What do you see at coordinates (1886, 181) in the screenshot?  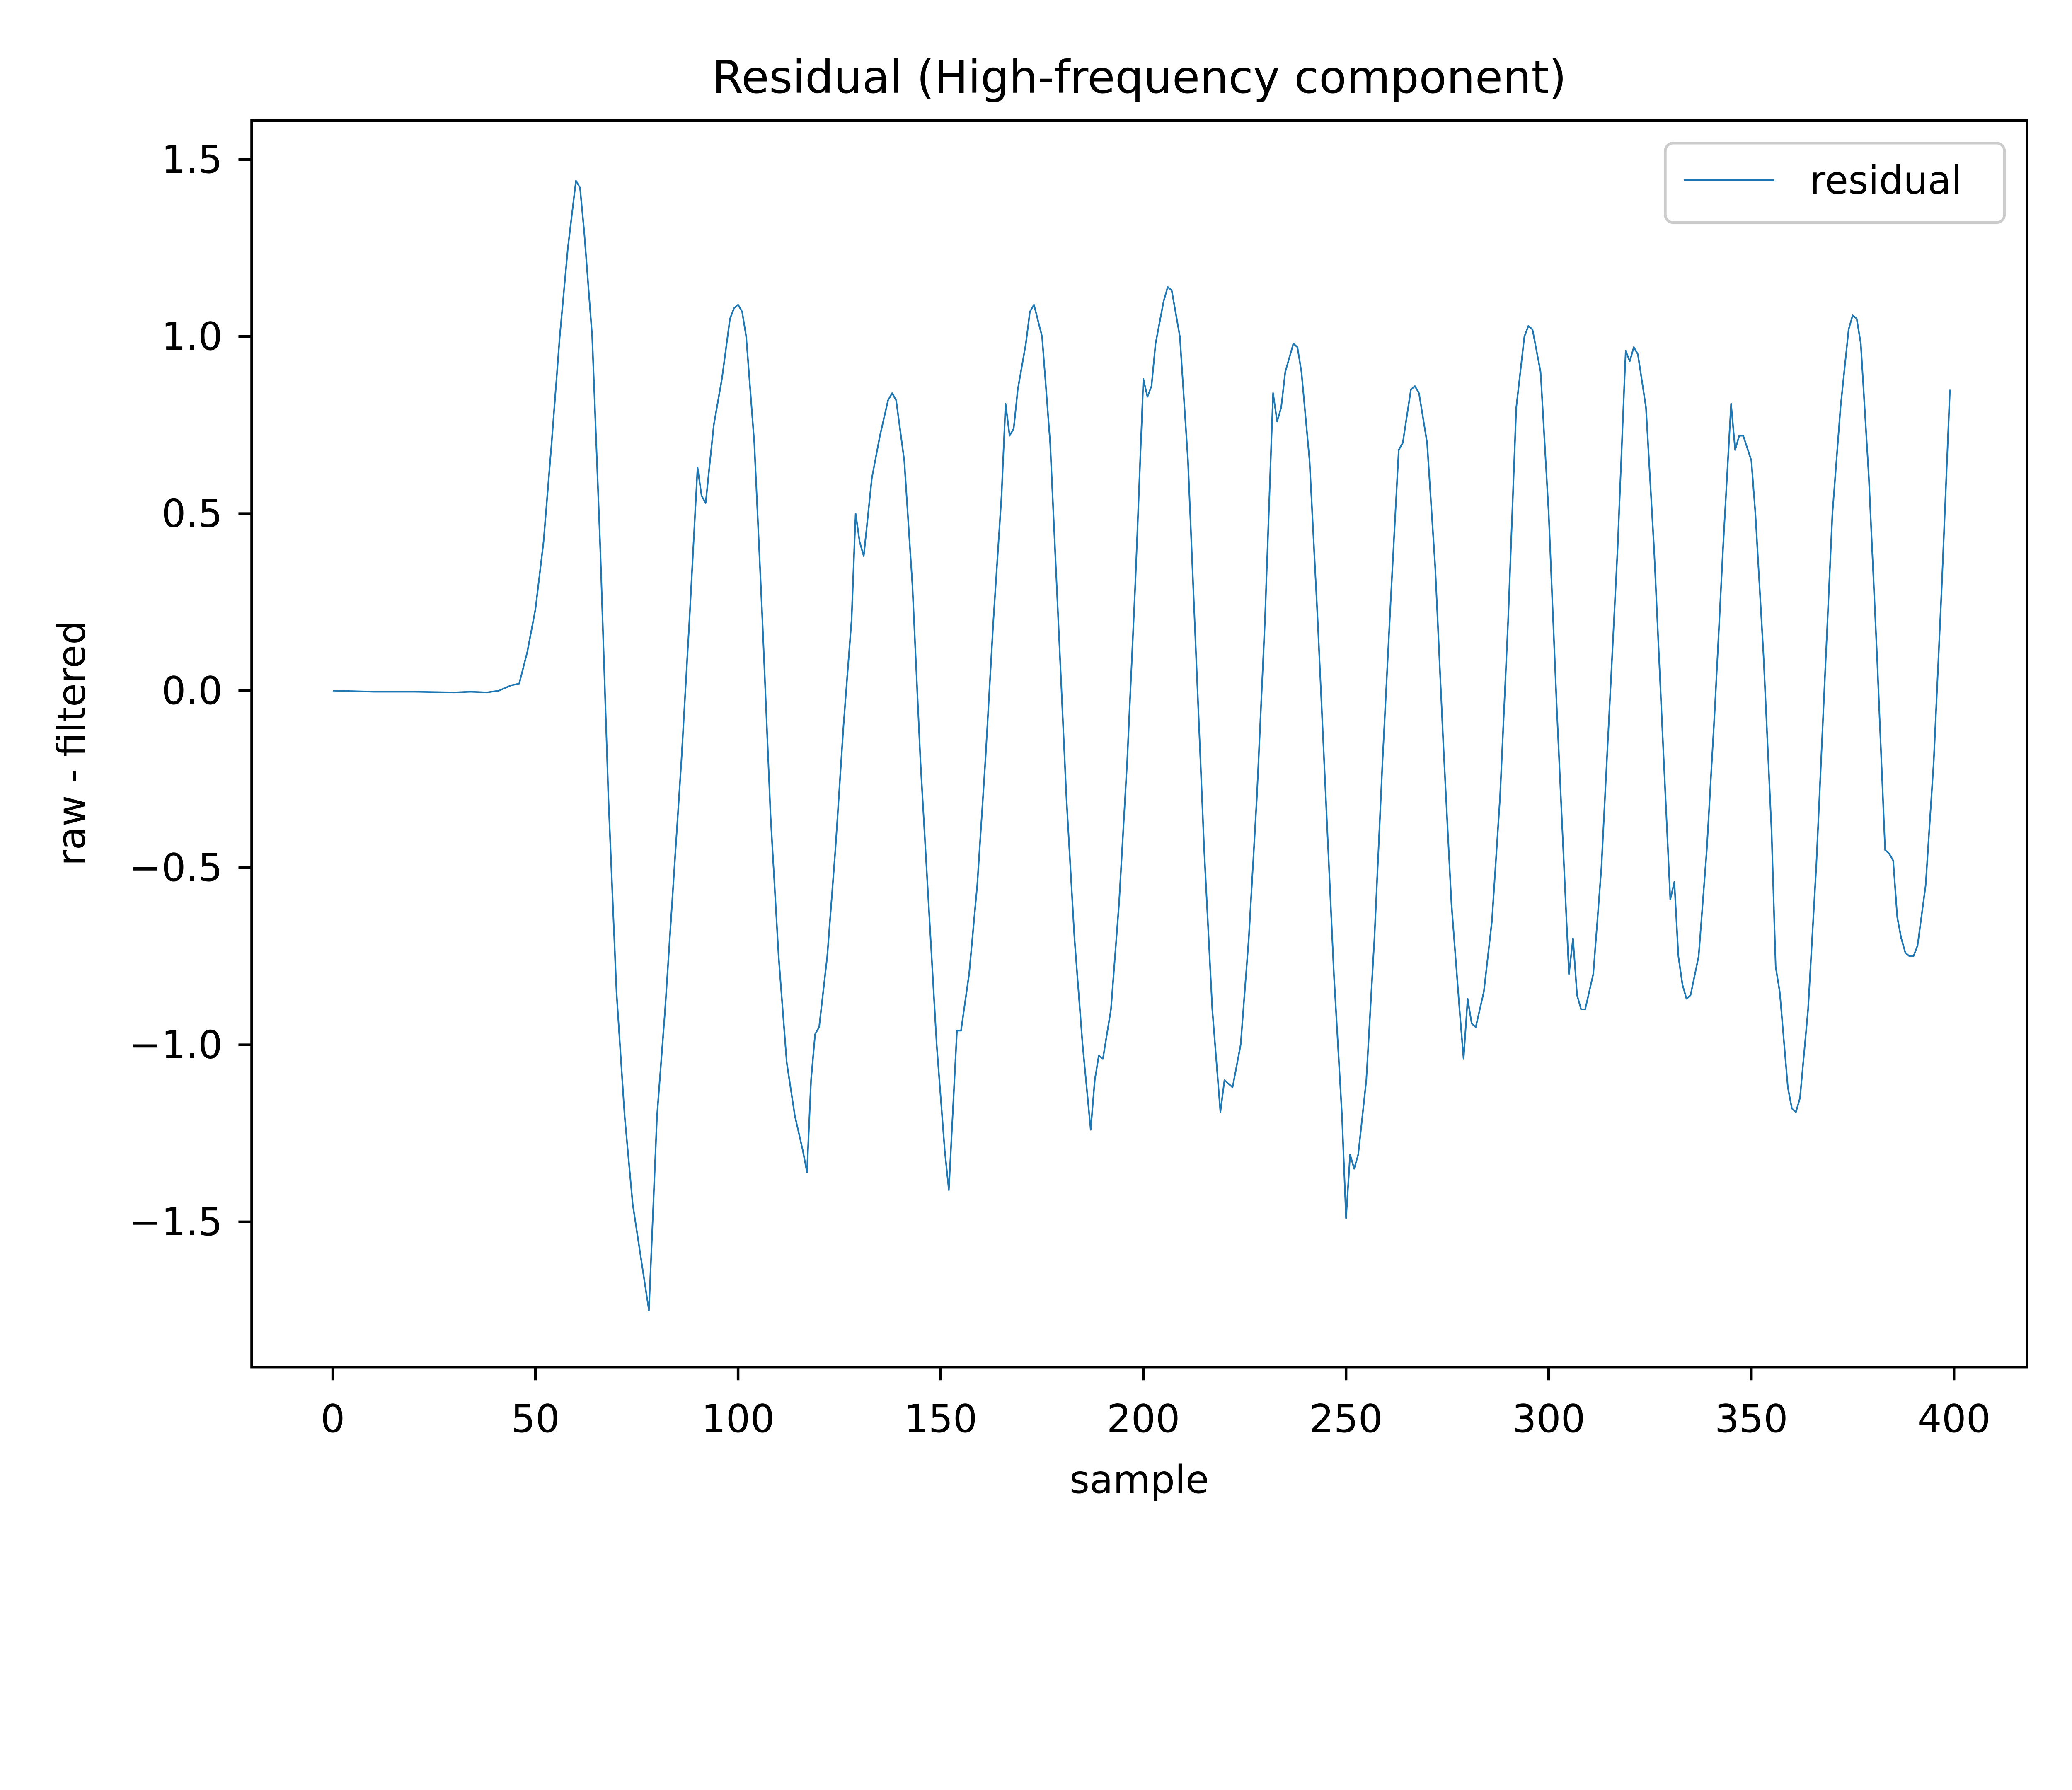 I see `legend-label-residual: residual` at bounding box center [1886, 181].